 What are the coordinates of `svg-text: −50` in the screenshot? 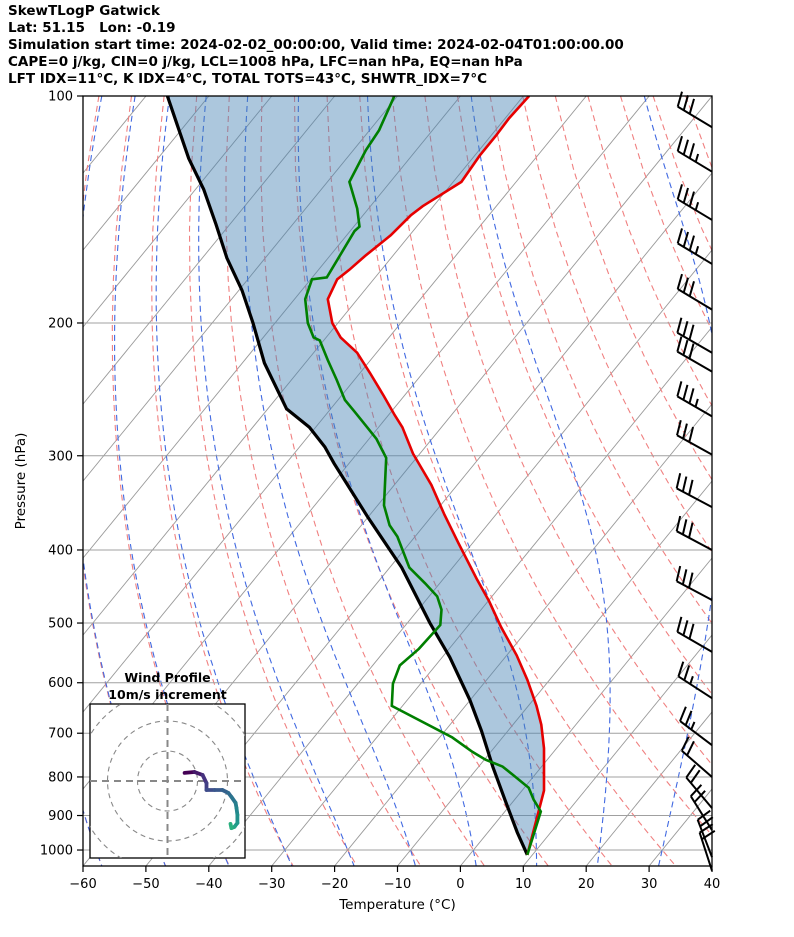 It's located at (145, 884).